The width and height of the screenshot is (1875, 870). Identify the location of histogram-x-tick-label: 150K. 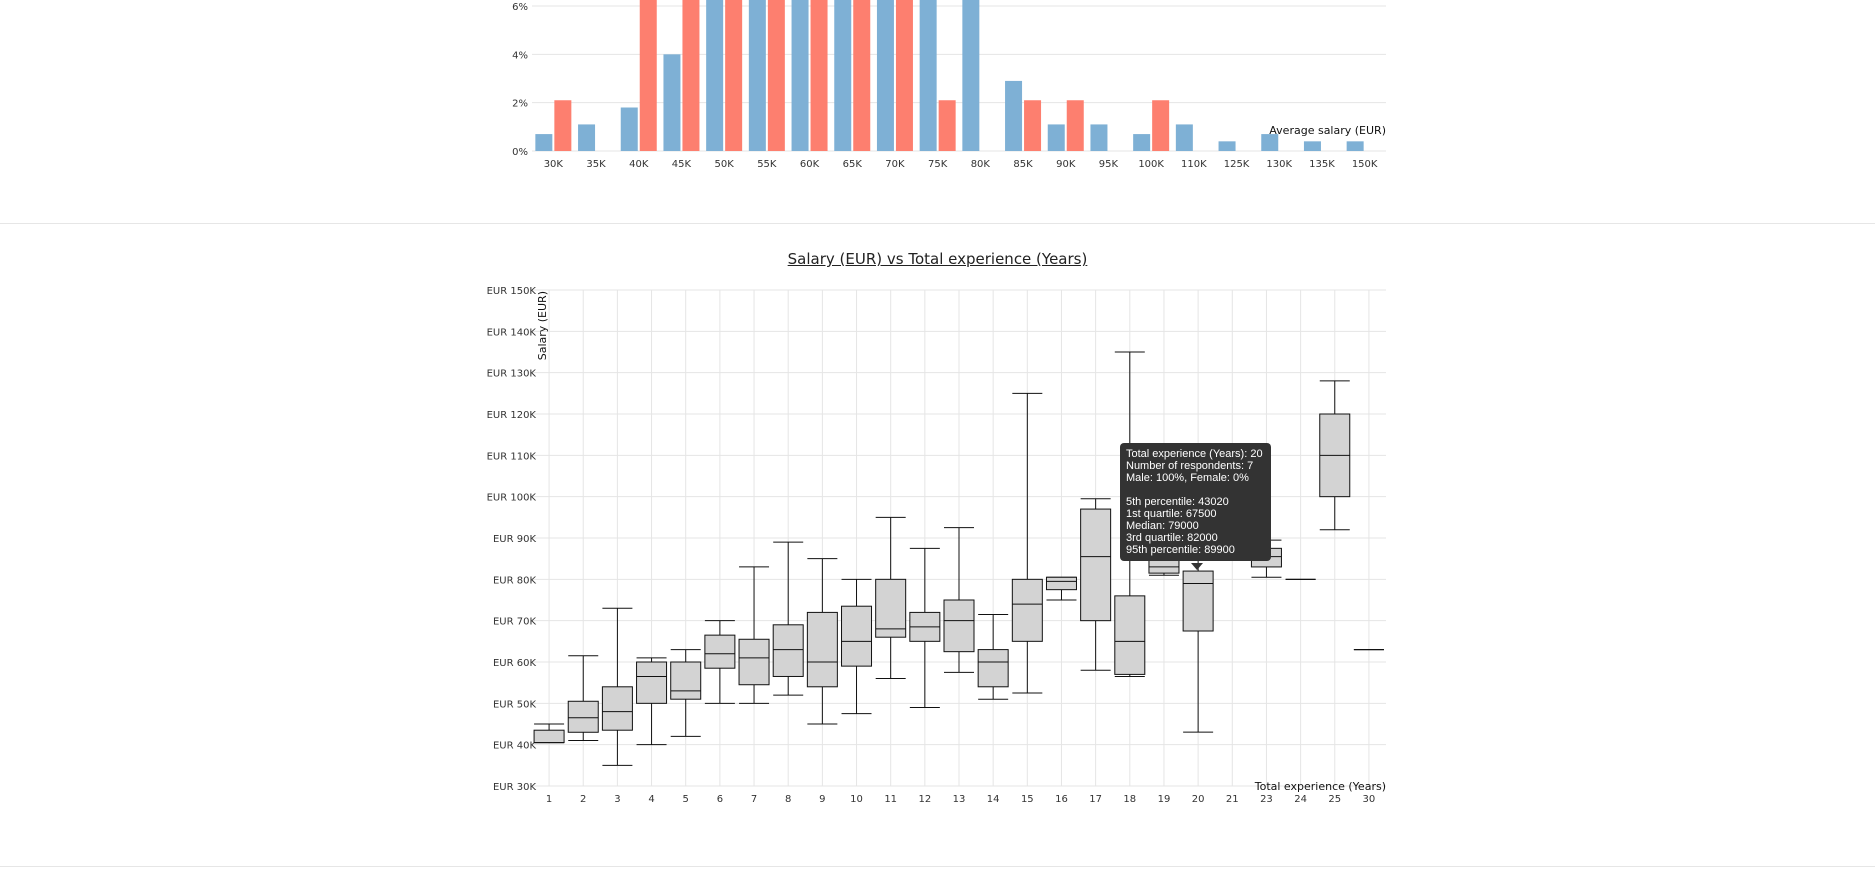
(1365, 164).